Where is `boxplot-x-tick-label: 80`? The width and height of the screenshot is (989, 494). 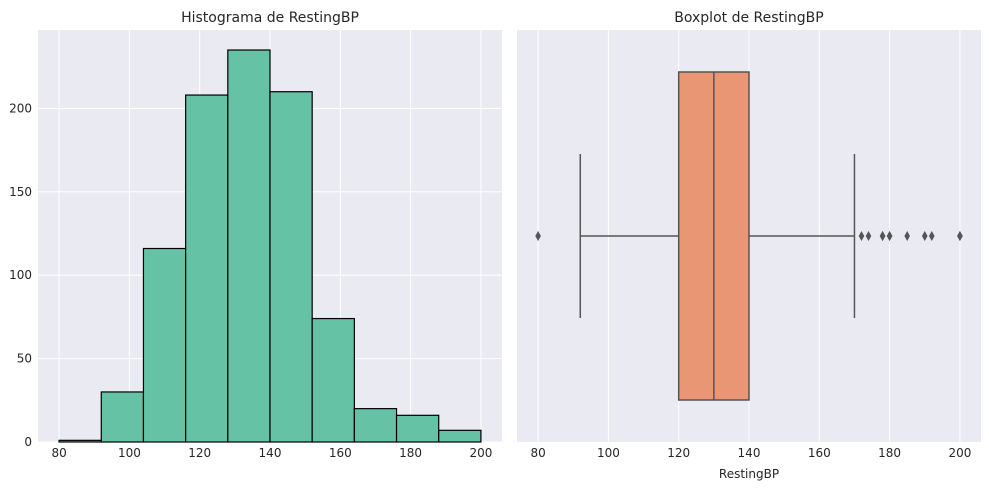 boxplot-x-tick-label: 80 is located at coordinates (537, 453).